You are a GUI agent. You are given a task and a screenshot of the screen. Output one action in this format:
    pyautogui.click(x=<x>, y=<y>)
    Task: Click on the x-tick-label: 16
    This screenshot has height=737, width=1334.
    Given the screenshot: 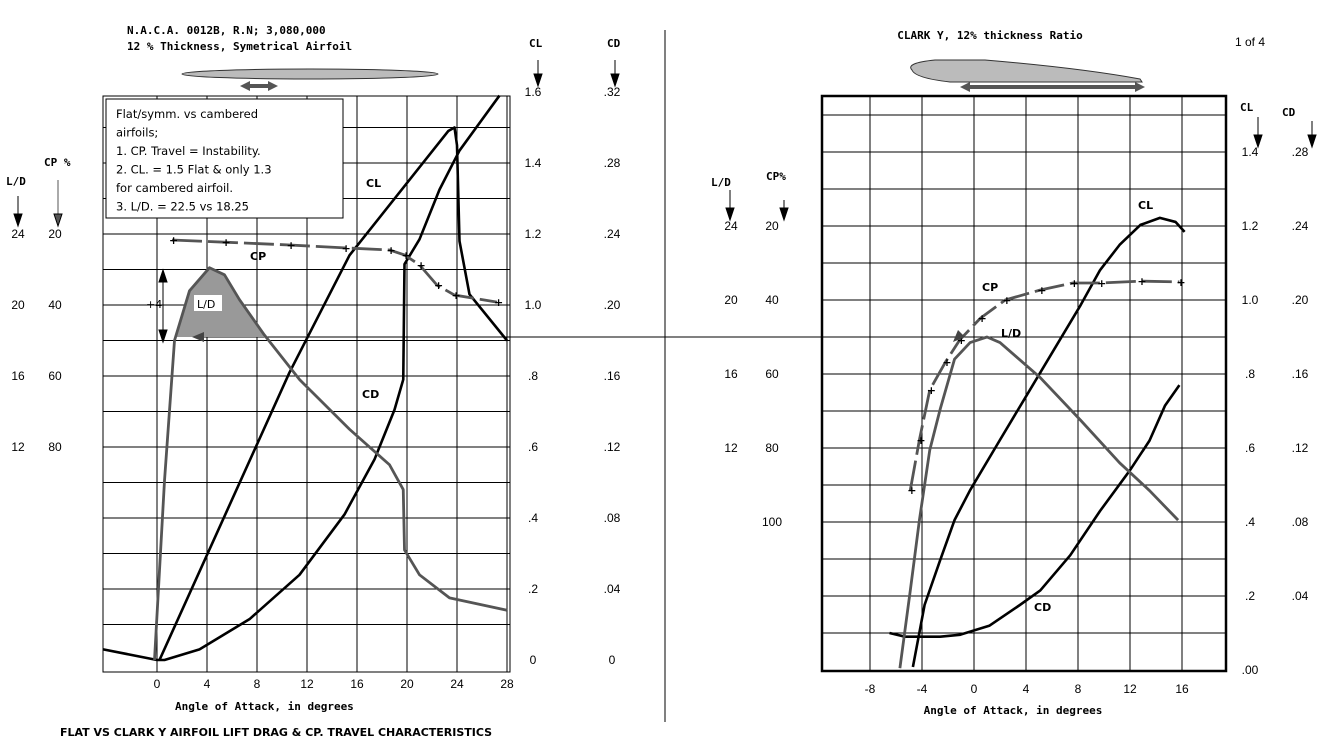 What is the action you would take?
    pyautogui.click(x=357, y=684)
    